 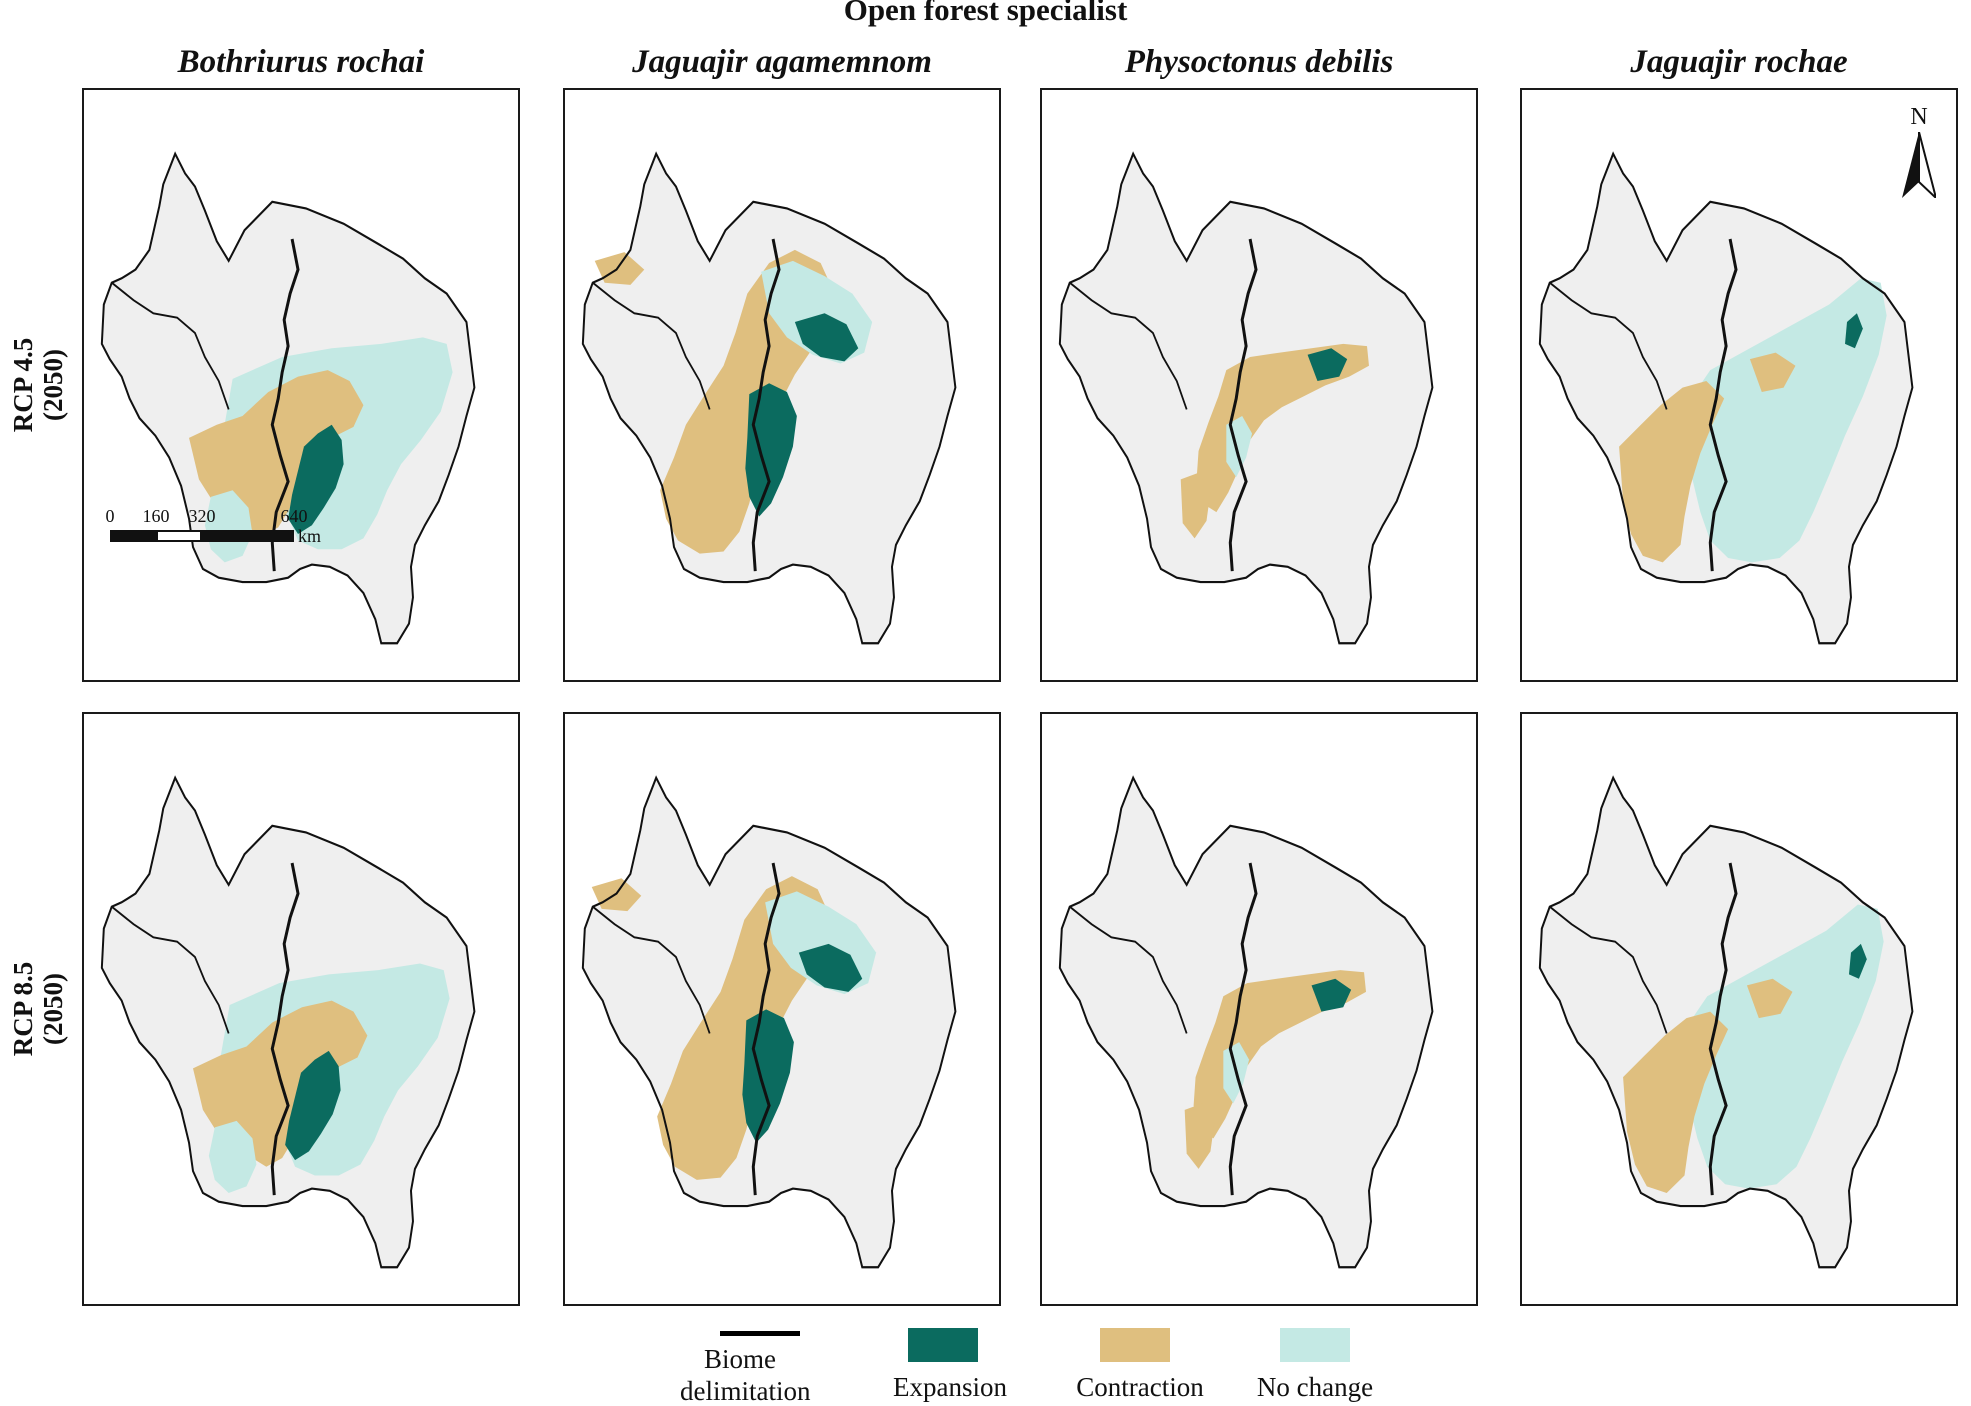 What do you see at coordinates (760, 1333) in the screenshot?
I see `biome-line-symbol` at bounding box center [760, 1333].